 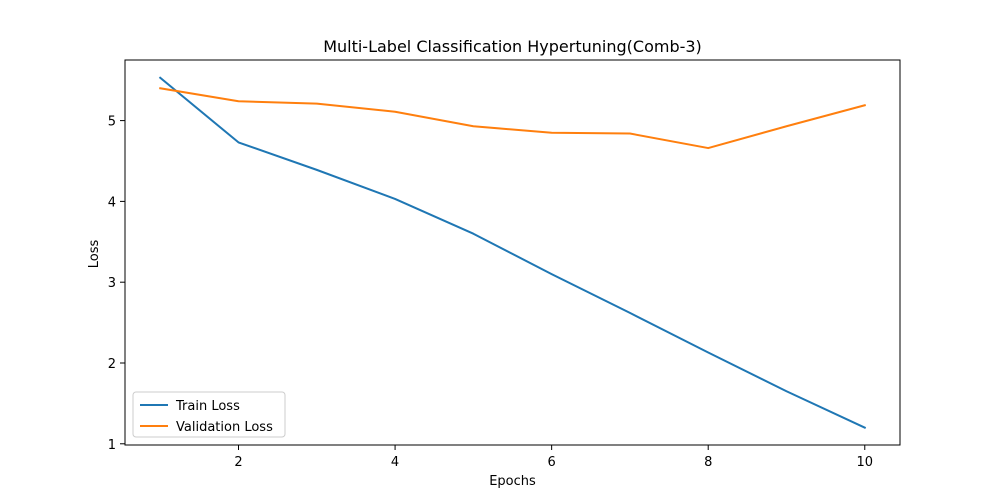 I want to click on y-tick-label: 1, so click(x=112, y=445).